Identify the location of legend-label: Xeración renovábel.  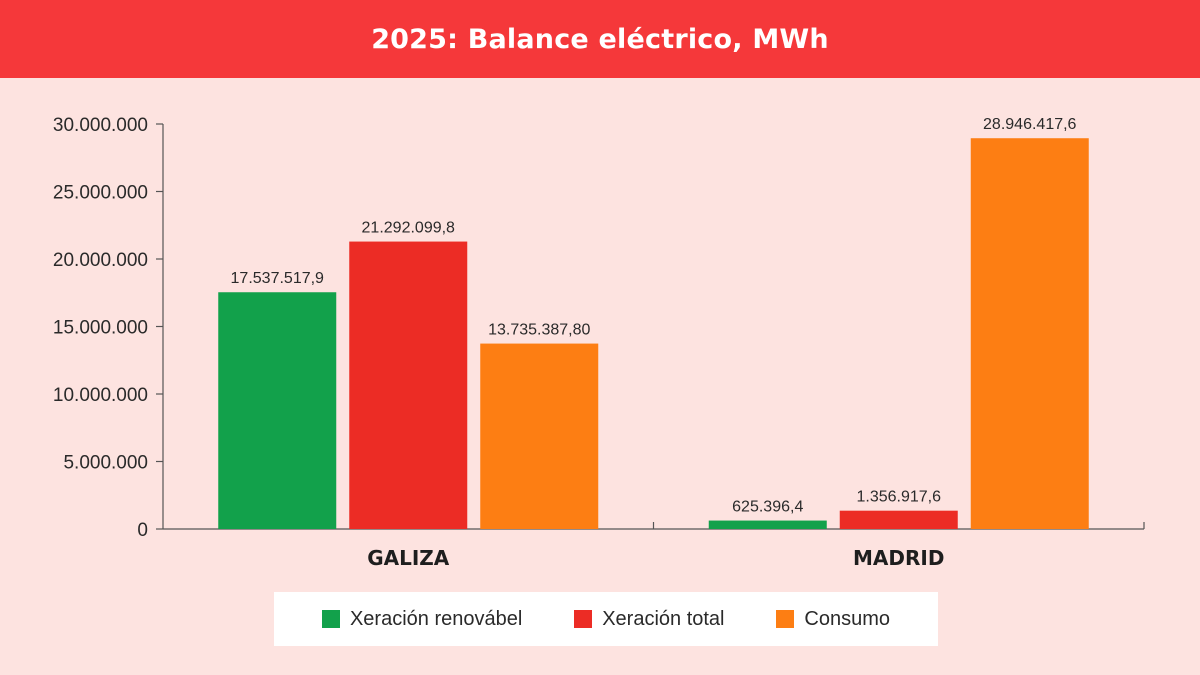
(436, 618).